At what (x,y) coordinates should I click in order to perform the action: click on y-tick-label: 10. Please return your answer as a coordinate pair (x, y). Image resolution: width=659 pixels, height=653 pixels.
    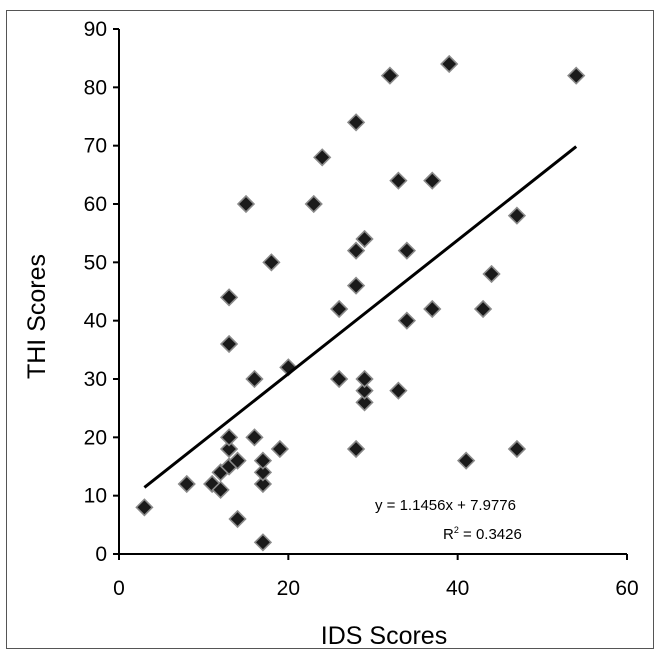
    Looking at the image, I should click on (95, 496).